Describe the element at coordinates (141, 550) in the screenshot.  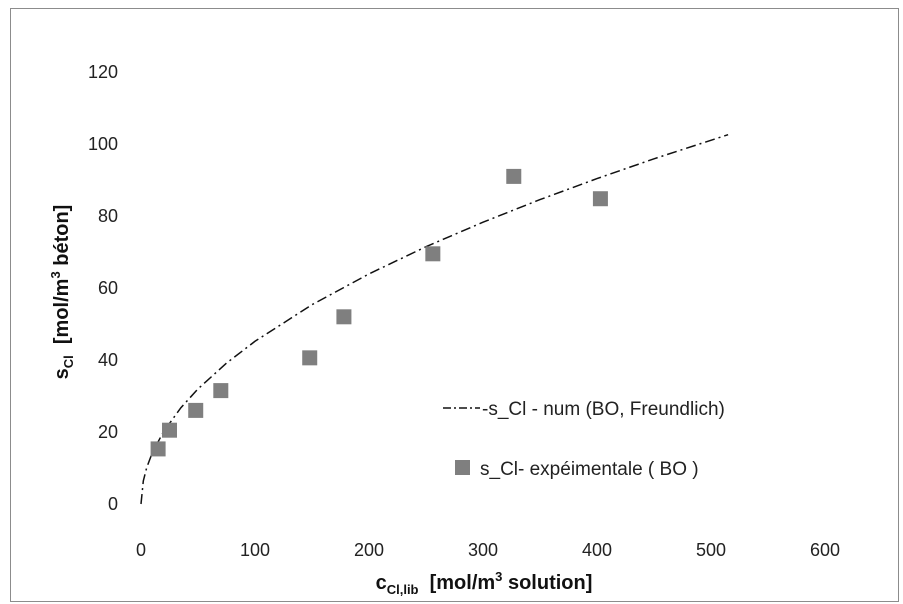
I see `x-tick-label: 0` at that location.